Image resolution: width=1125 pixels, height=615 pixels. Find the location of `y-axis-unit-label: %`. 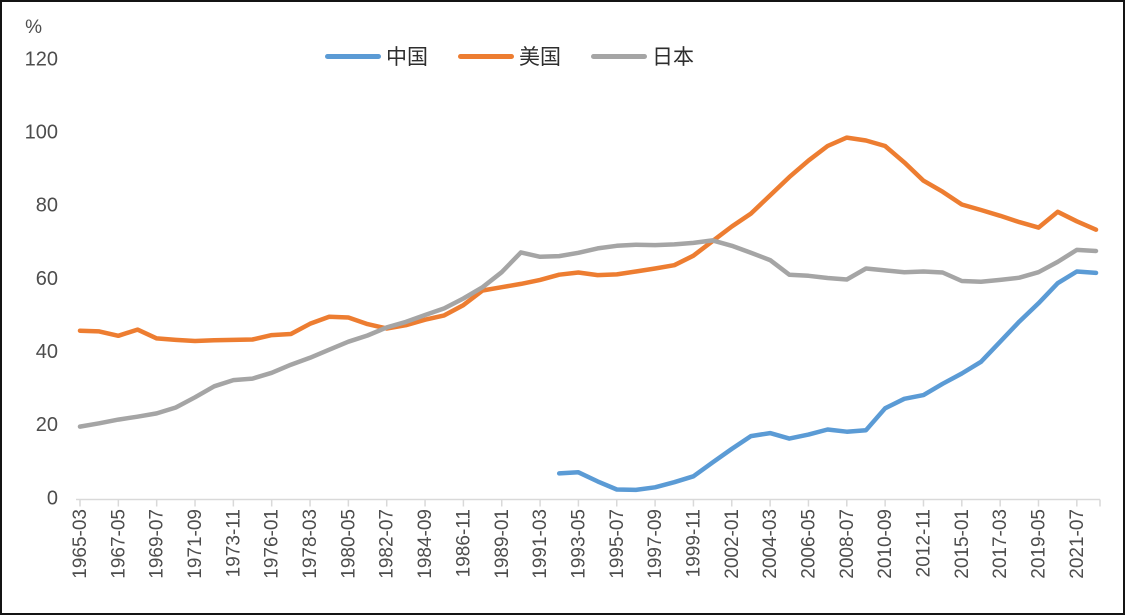

y-axis-unit-label: % is located at coordinates (33, 27).